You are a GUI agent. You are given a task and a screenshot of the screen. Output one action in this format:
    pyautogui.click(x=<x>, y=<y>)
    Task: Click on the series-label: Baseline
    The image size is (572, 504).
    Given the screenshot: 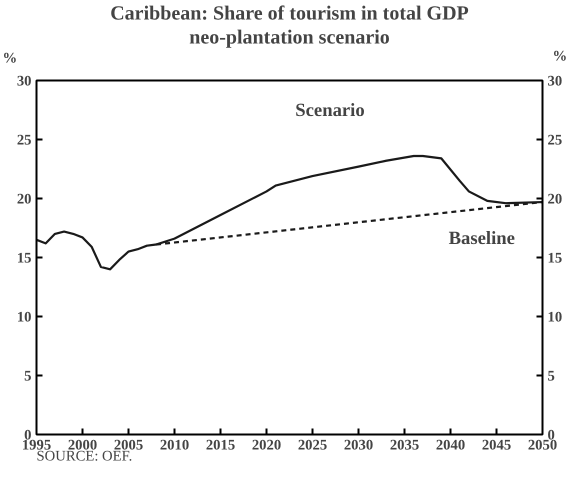 What is the action you would take?
    pyautogui.click(x=481, y=239)
    